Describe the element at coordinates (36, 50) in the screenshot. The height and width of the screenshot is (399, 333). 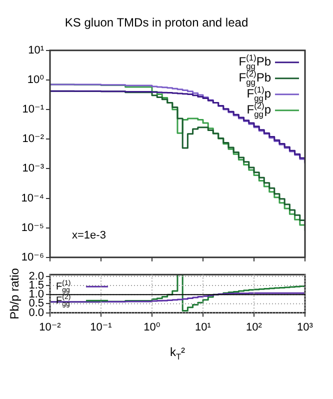
I see `y-tick-label: 10¹` at that location.